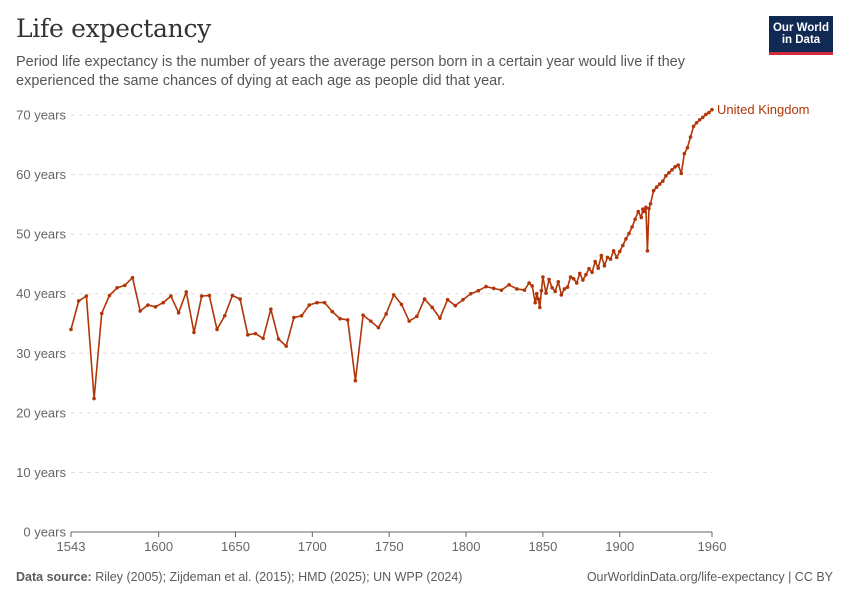 This screenshot has height=600, width=850. Describe the element at coordinates (71, 546) in the screenshot. I see `x-tick-label: 1543` at that location.